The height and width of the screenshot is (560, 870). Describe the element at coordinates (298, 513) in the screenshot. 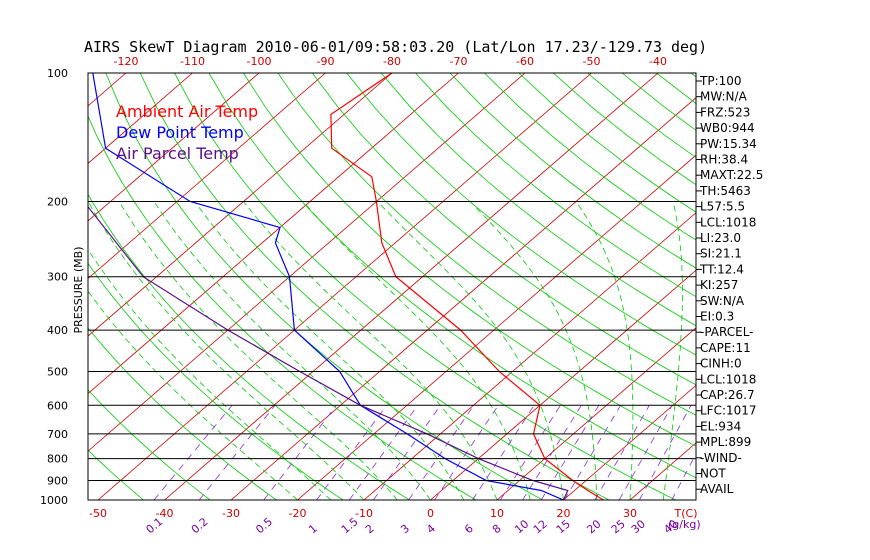

I see `bottom-temp-tick-label: -20` at that location.